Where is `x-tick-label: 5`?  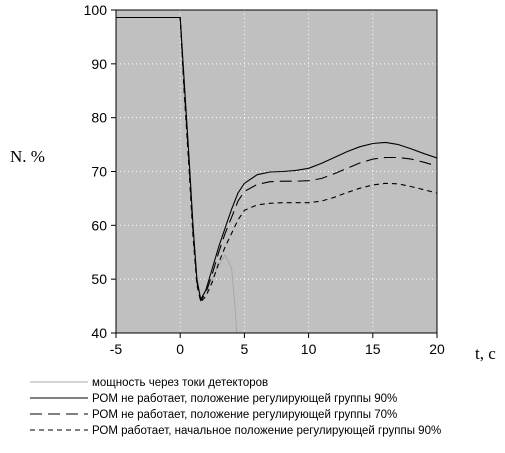 x-tick-label: 5 is located at coordinates (245, 349).